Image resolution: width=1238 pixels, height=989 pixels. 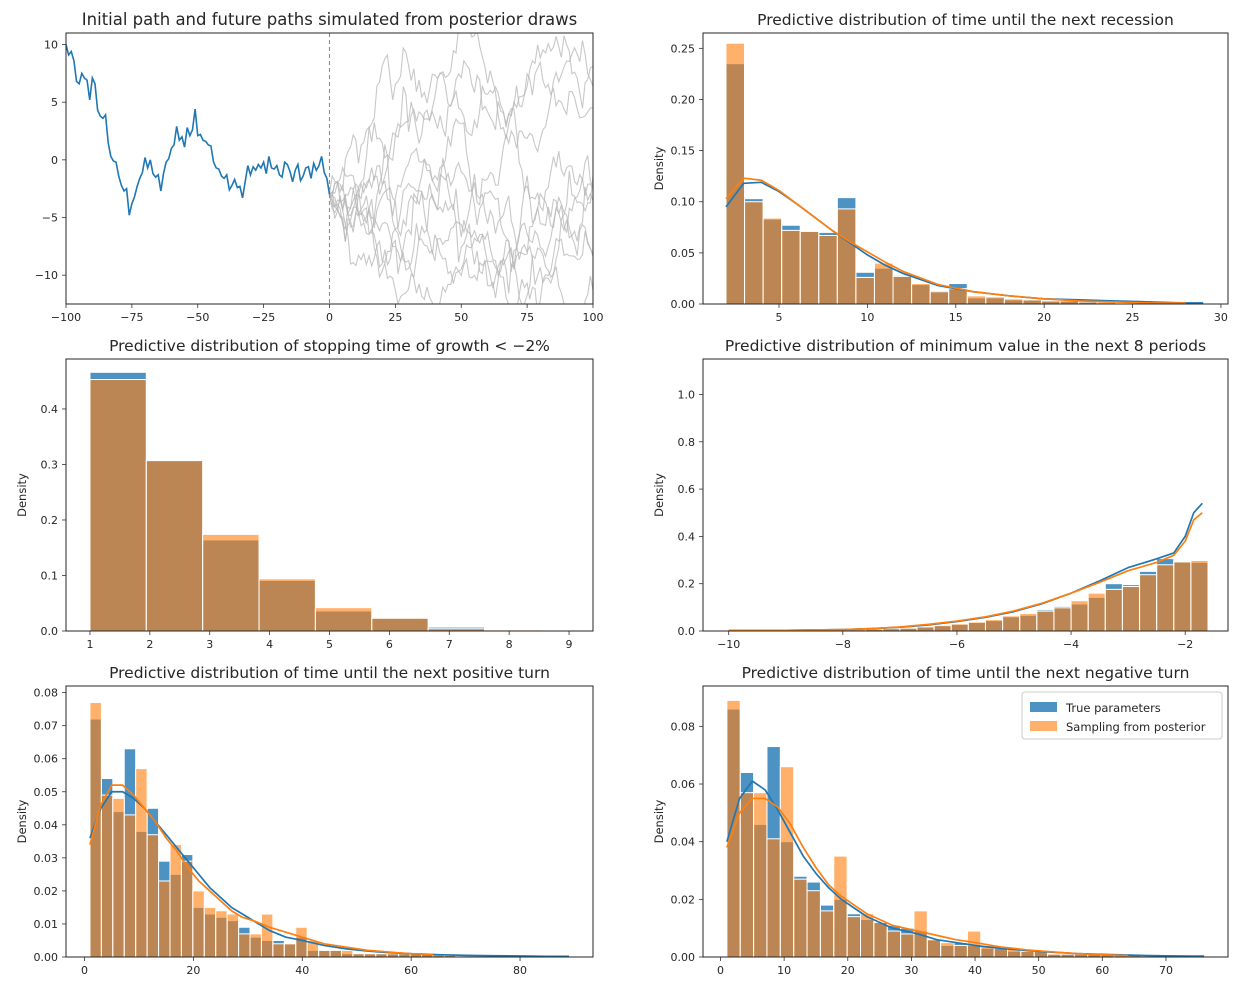 What do you see at coordinates (197, 317) in the screenshot?
I see `x-tick-label: −50` at bounding box center [197, 317].